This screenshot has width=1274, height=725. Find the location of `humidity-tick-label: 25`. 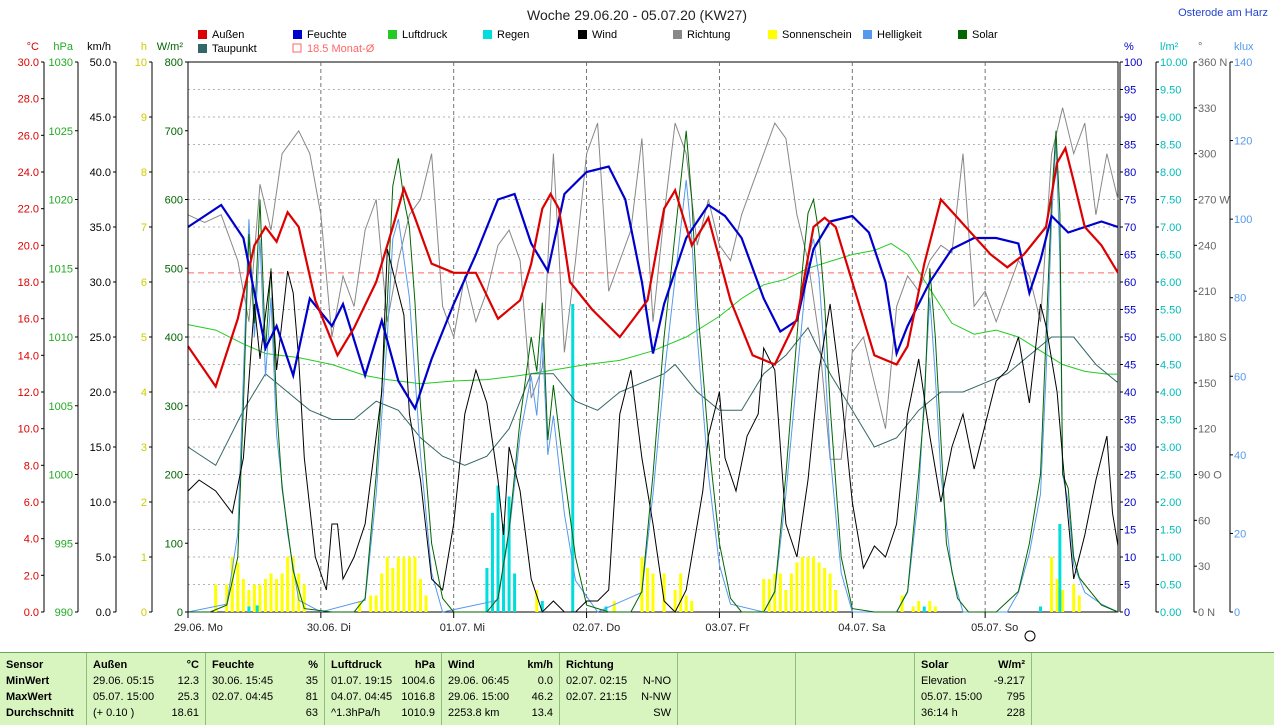

humidity-tick-label: 25 is located at coordinates (1130, 476).